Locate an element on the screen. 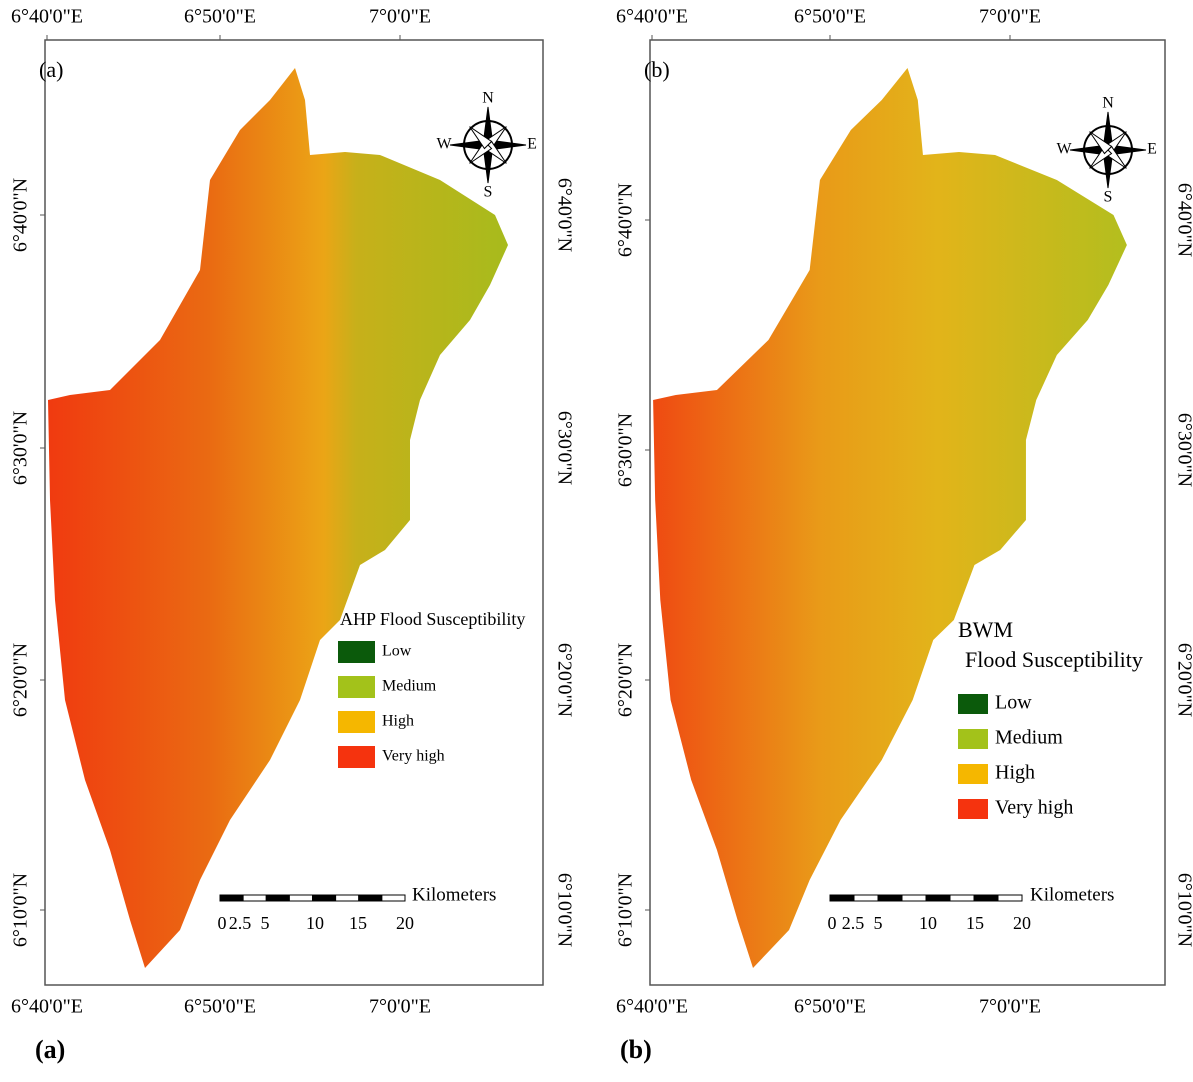  panel-label: (a) is located at coordinates (51, 69).